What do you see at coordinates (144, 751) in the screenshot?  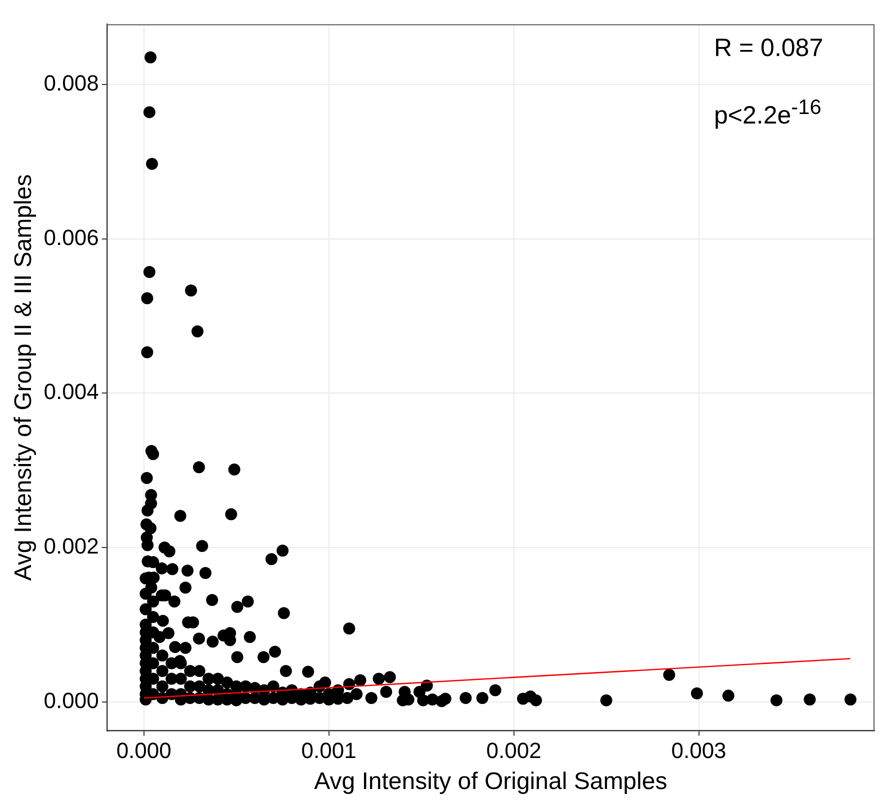 I see `x-tick-label: 0.000` at bounding box center [144, 751].